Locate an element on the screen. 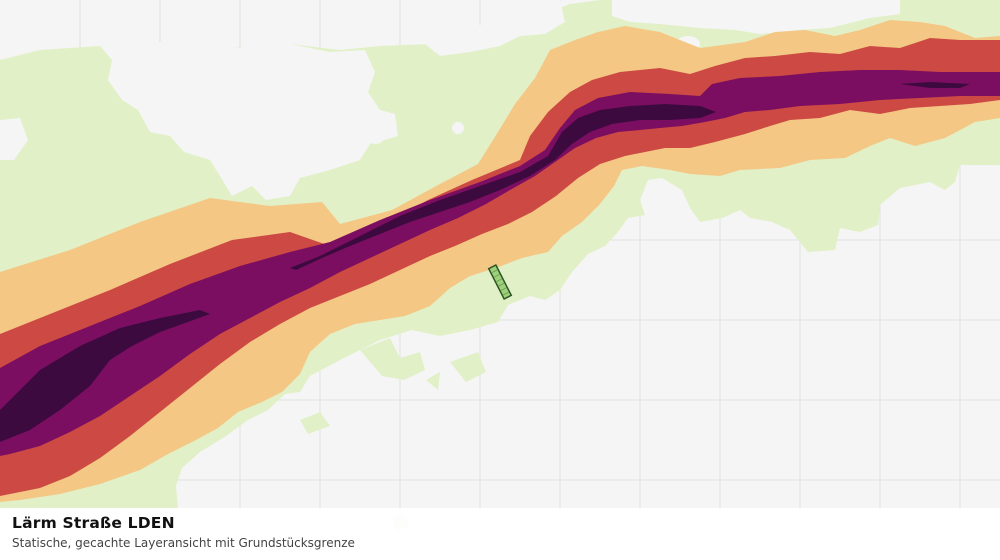 This screenshot has height=560, width=1000. parcel-boundary is located at coordinates (500, 282).